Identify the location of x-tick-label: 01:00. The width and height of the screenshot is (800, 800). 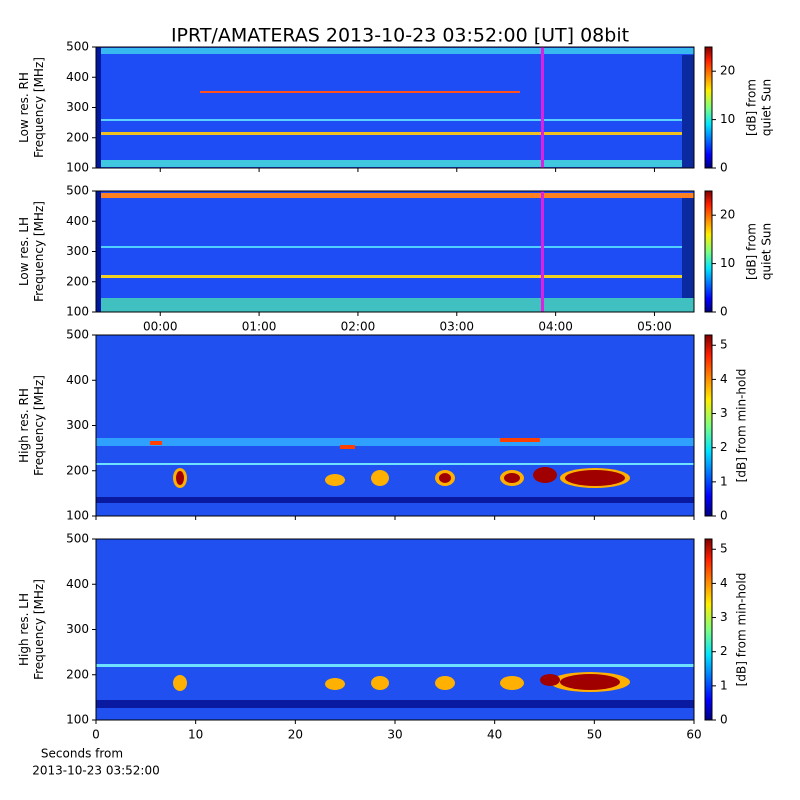
(259, 327).